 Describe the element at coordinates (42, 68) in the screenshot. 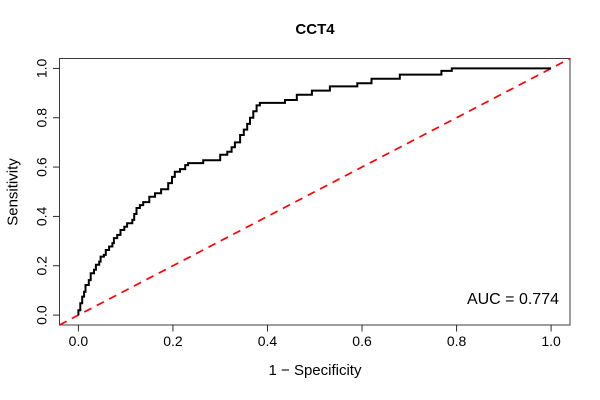

I see `y-tick-label: 1.0` at that location.